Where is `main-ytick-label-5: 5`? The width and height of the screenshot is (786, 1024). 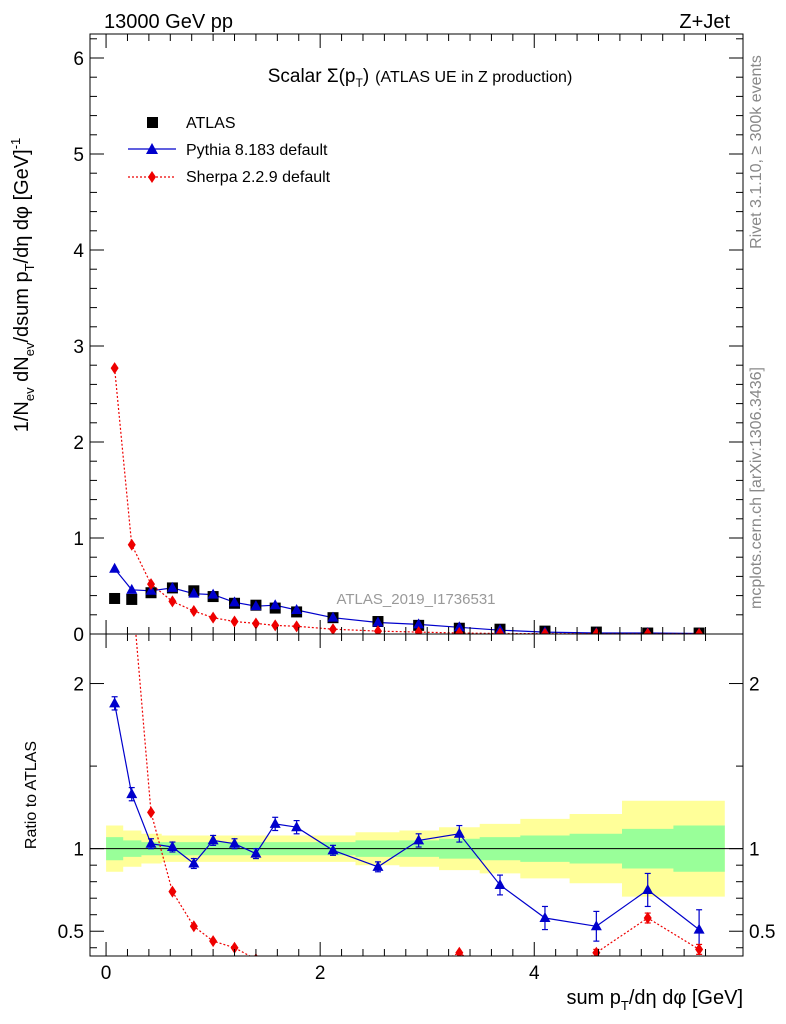 main-ytick-label-5: 5 is located at coordinates (78, 155).